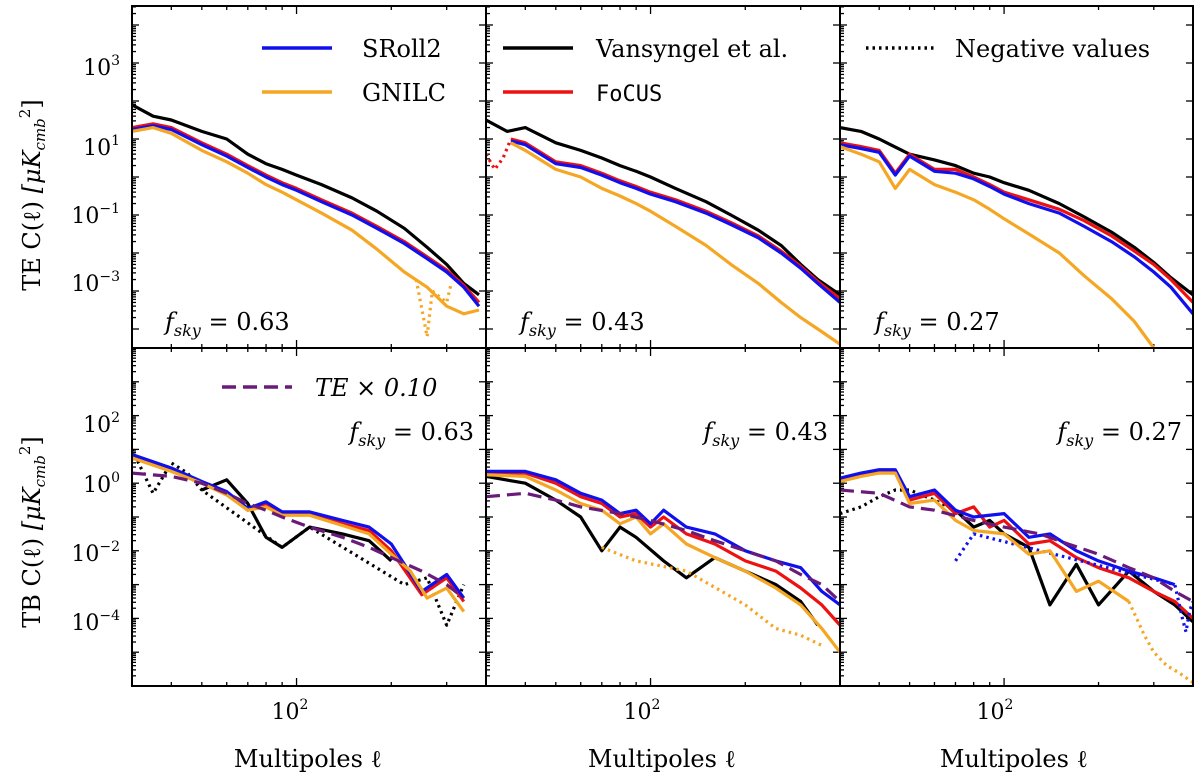 The image size is (1200, 781). I want to click on y-label-tb-unit: [μK, so click(32, 507).